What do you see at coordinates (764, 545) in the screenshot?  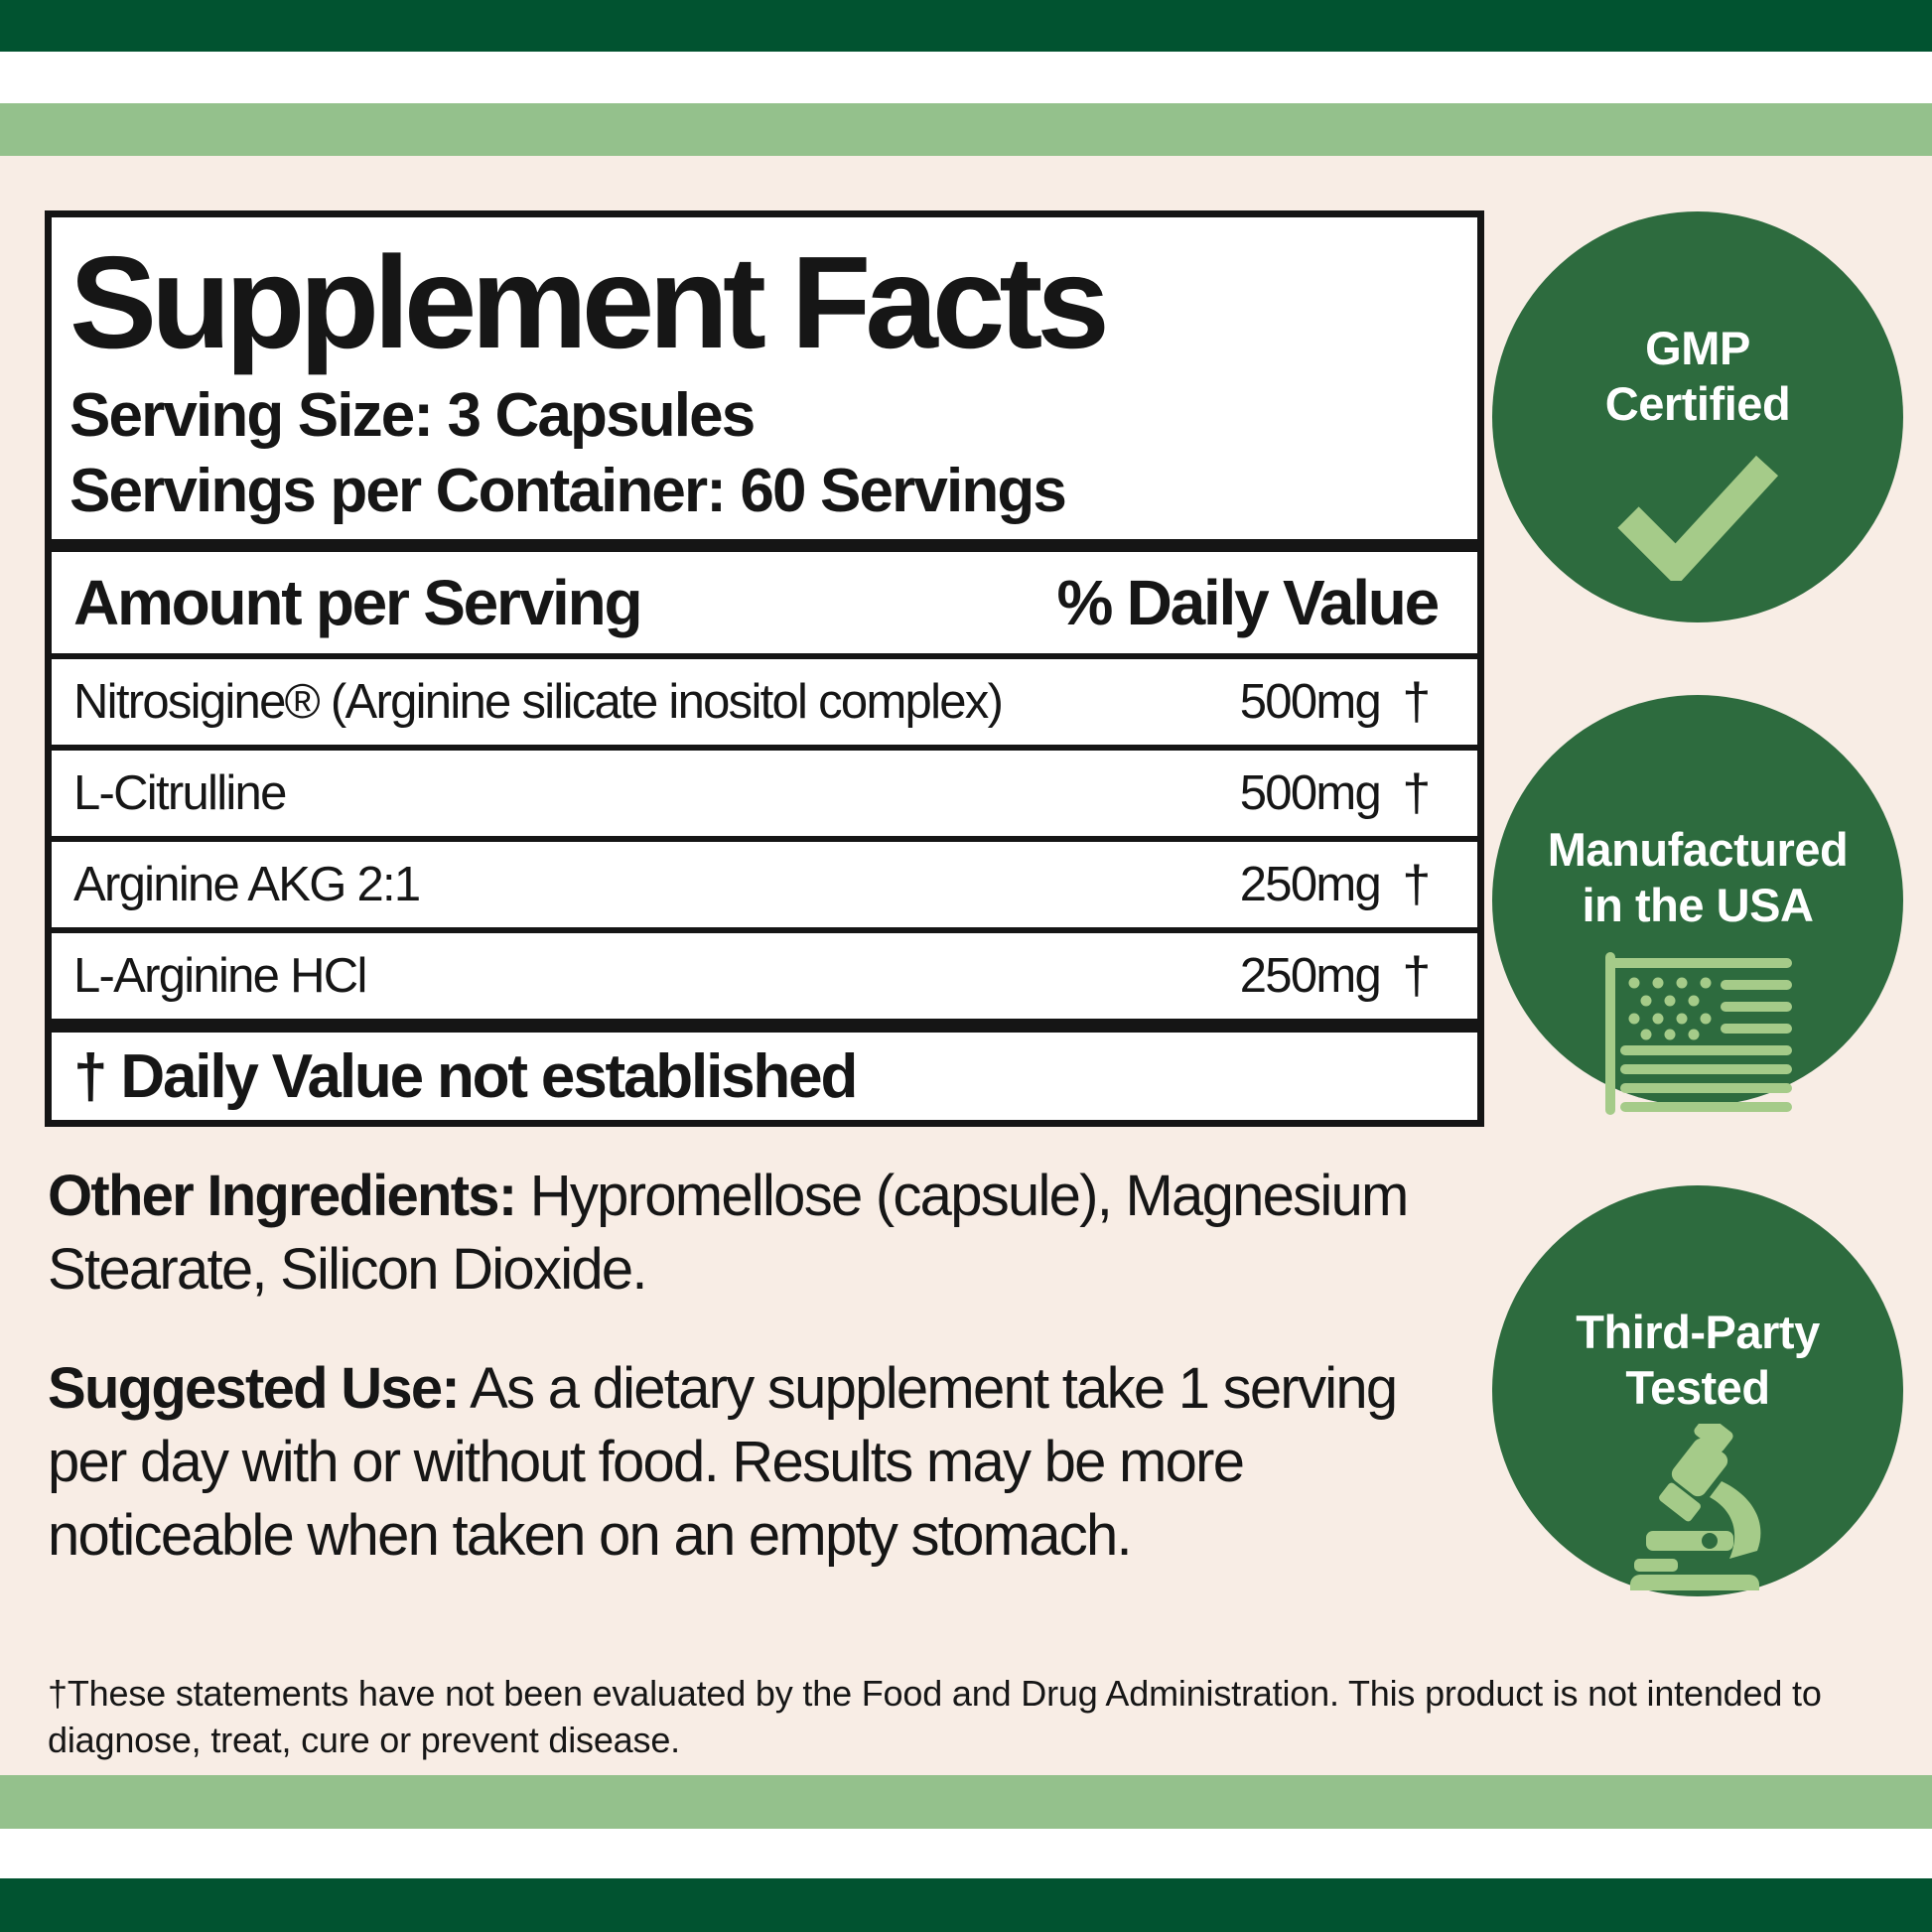 I see `thick-divider` at bounding box center [764, 545].